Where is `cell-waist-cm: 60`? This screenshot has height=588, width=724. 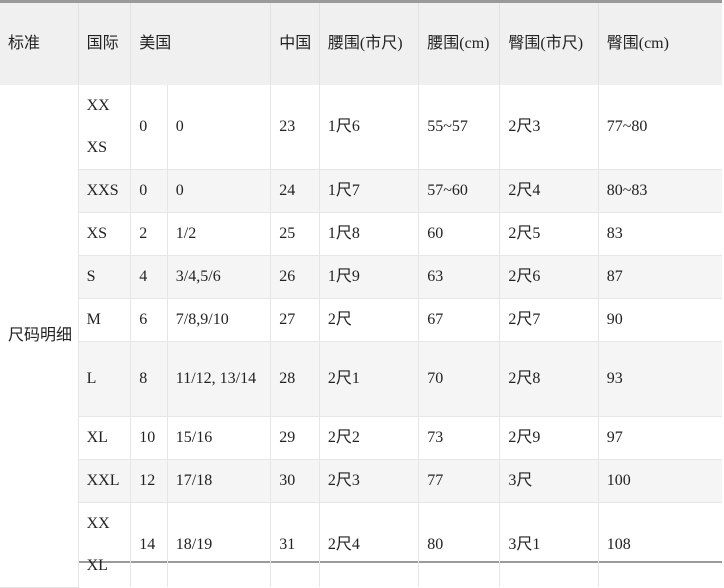 cell-waist-cm: 60 is located at coordinates (459, 234).